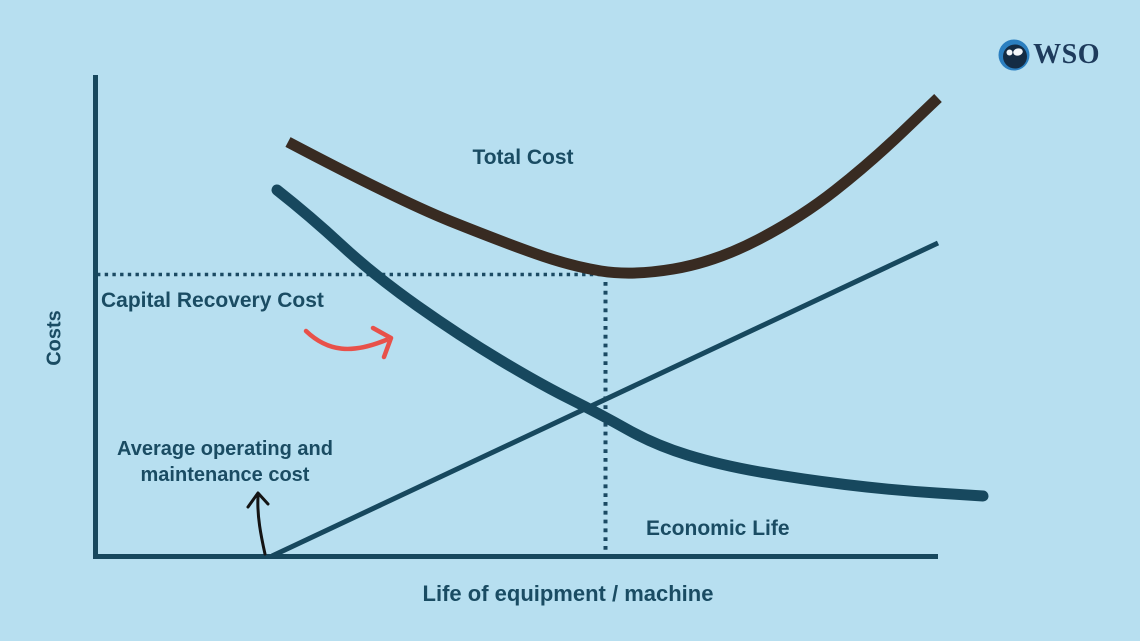  Describe the element at coordinates (54, 338) in the screenshot. I see `y-axis-label: Costs` at that location.